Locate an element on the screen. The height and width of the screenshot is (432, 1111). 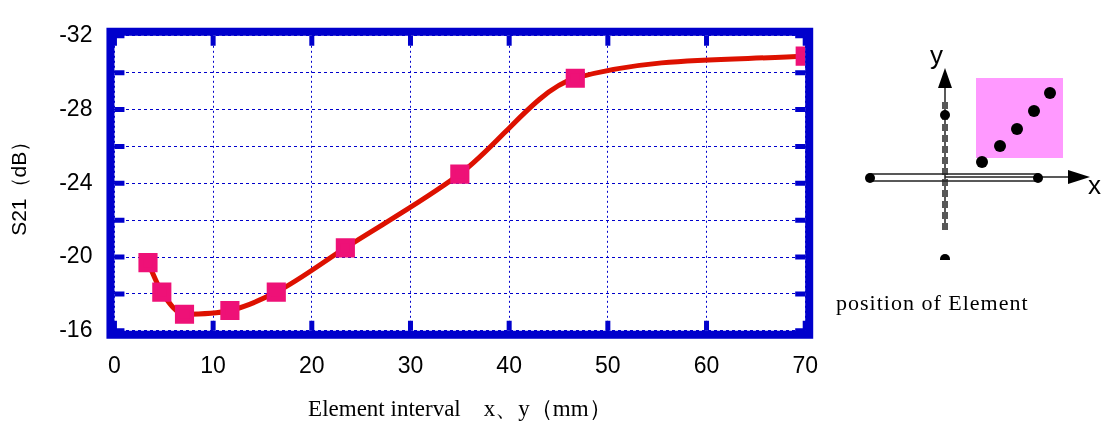
y-tick-label: -16 is located at coordinates (76, 329).